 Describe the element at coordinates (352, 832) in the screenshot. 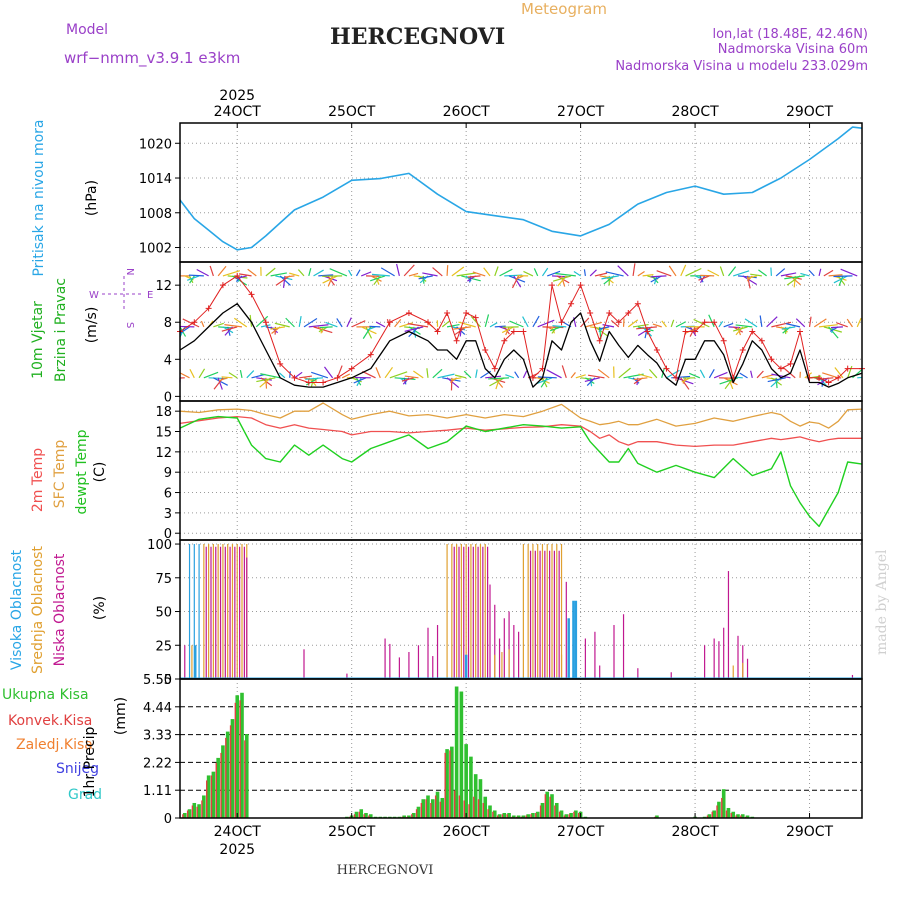

I see `x-tick-label-bottom: 25OCT` at that location.